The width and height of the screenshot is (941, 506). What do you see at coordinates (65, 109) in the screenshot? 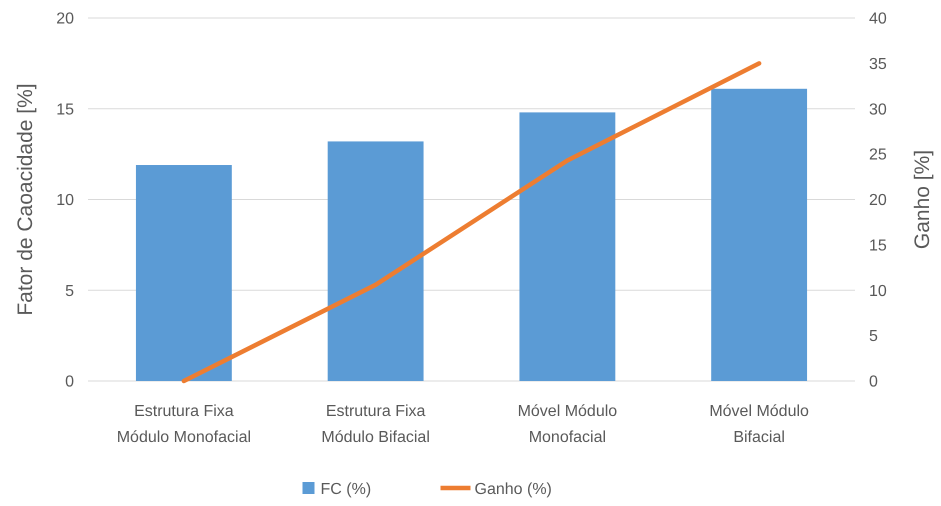
I see `y-tick-label: 15` at bounding box center [65, 109].